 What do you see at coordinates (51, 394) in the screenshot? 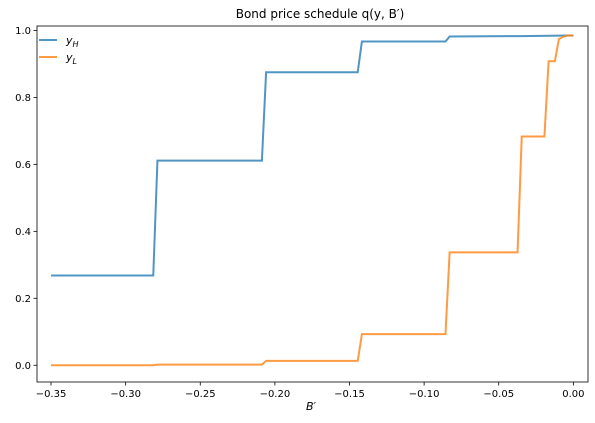
I see `x-tick-label: −0.35` at bounding box center [51, 394].